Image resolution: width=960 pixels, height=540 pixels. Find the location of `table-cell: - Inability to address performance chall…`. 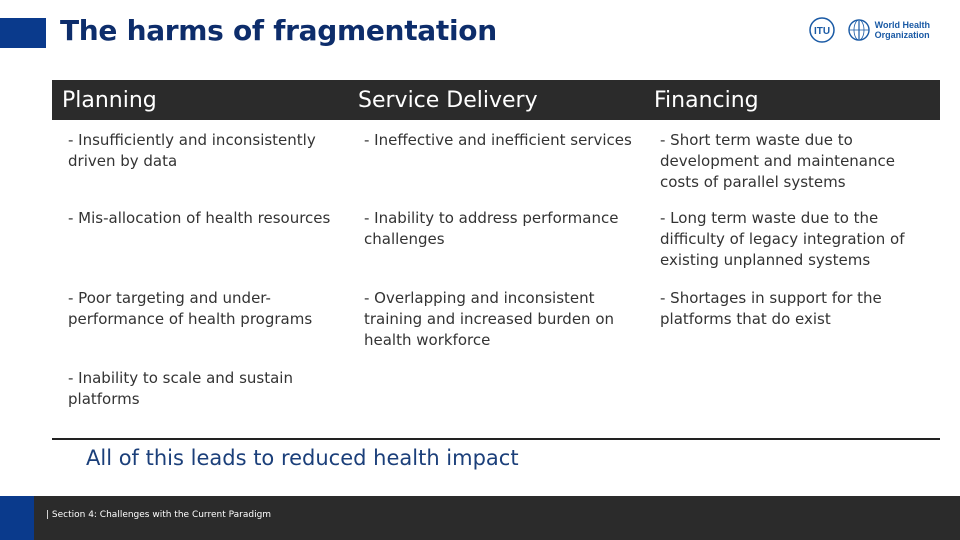

table-cell: - Inability to address performance chall… is located at coordinates (491, 228).